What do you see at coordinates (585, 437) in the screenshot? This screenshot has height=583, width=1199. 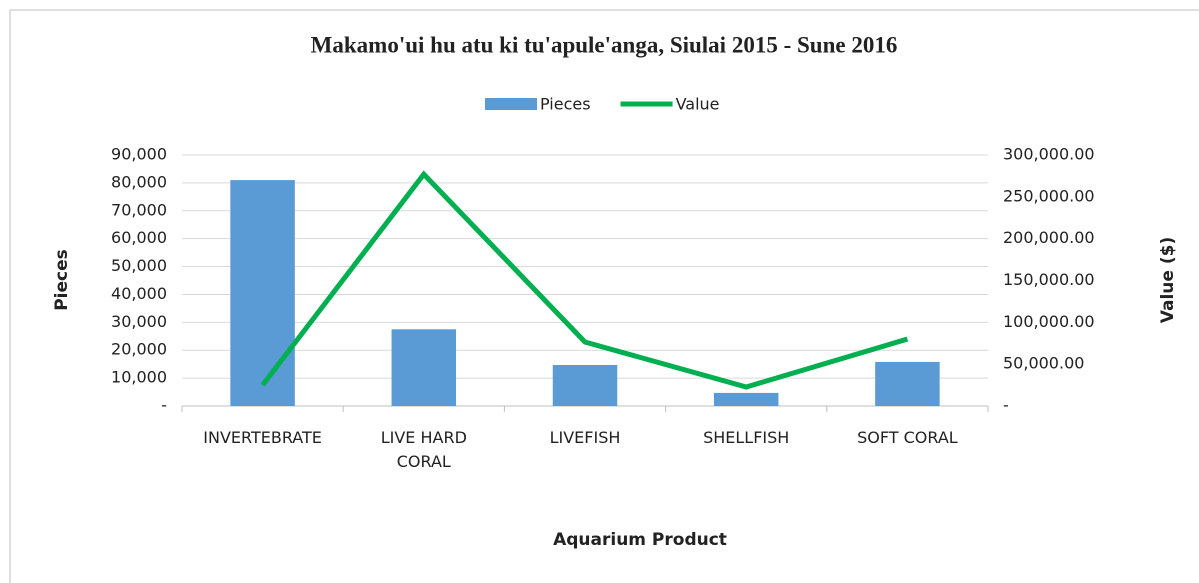 I see `x-tick-label: LIVEFISH` at bounding box center [585, 437].